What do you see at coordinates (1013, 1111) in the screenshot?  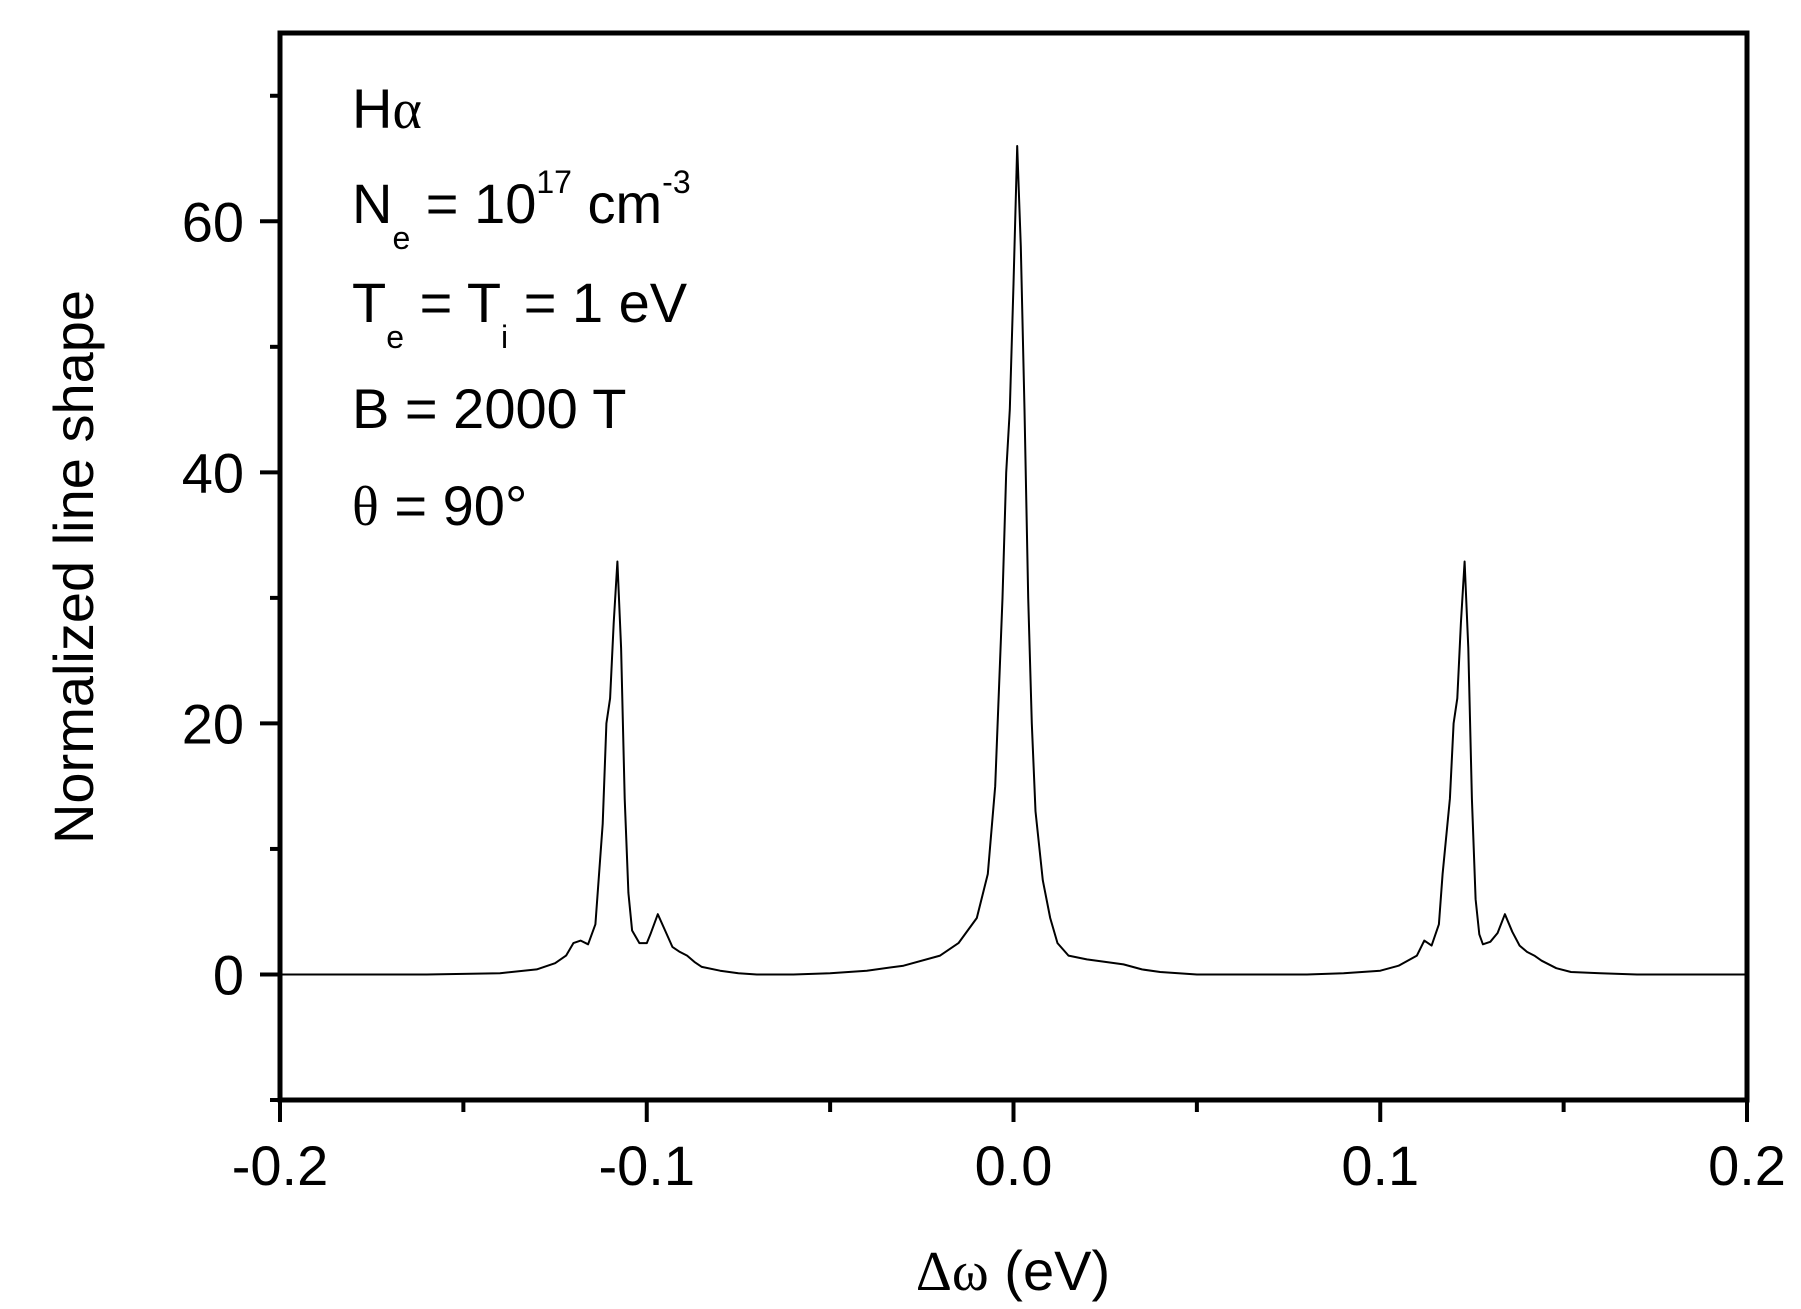 I see `x-axis-ticks` at bounding box center [1013, 1111].